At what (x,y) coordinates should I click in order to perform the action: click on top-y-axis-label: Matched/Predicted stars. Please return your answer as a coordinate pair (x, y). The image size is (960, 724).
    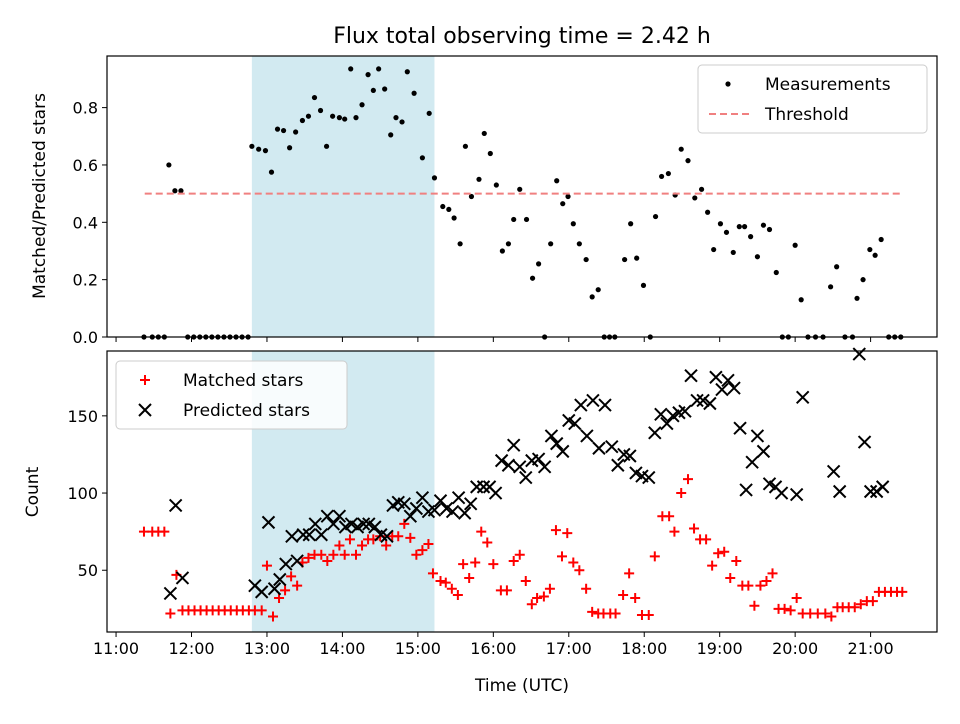
    Looking at the image, I should click on (40, 196).